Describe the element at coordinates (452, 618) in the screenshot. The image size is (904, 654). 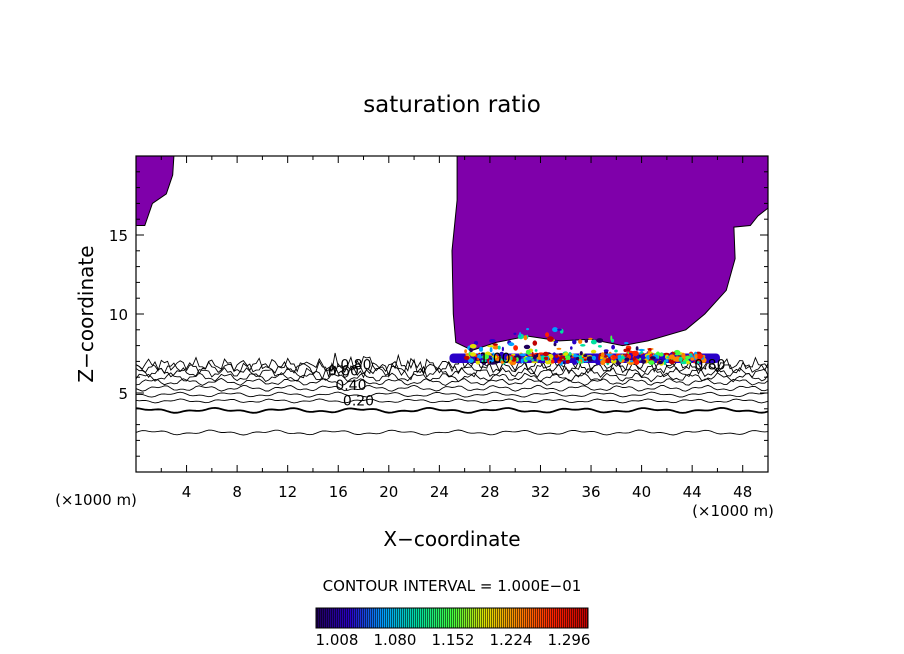
I see `colorbar-frame` at that location.